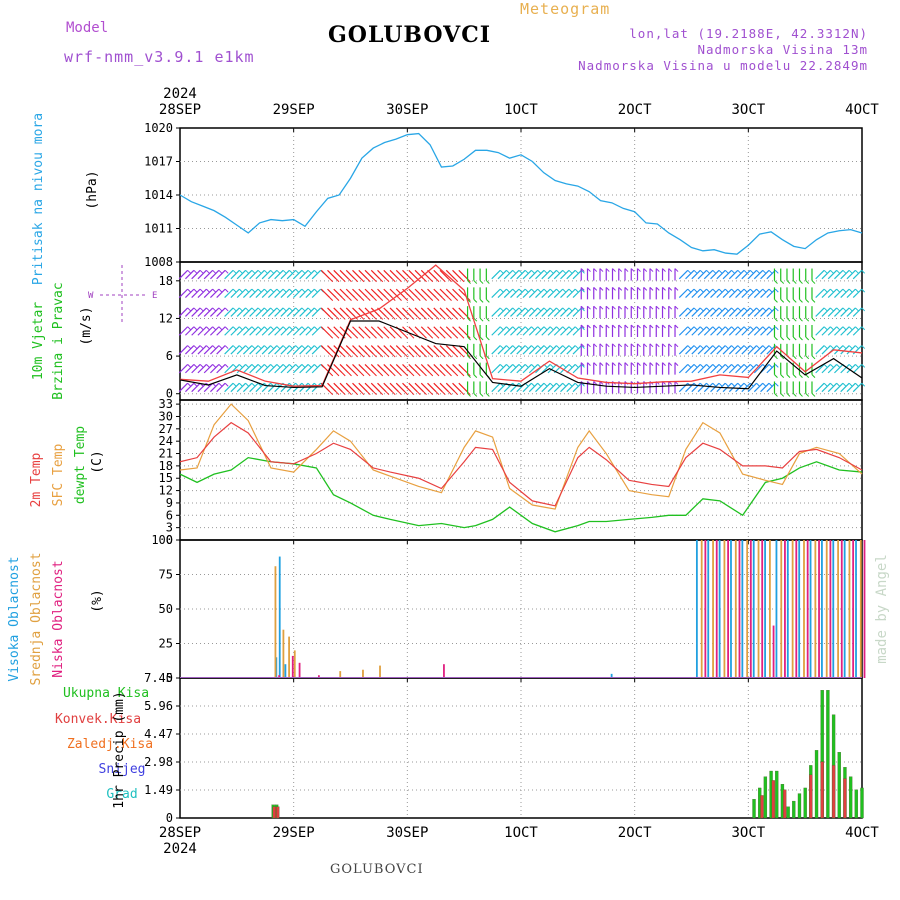  Describe the element at coordinates (169, 528) in the screenshot. I see `temp-ytick-label: 3` at that location.